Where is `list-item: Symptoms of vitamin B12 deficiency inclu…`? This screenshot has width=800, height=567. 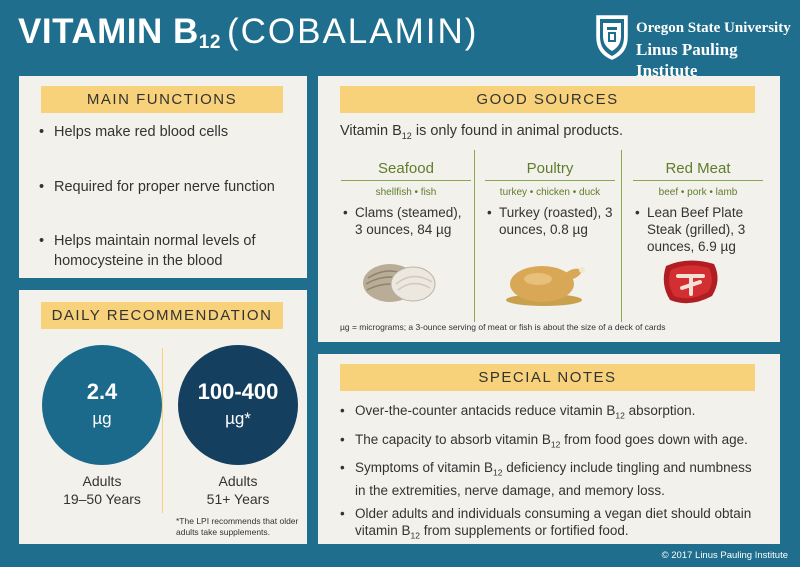 list-item: Symptoms of vitamin B12 deficiency inclu… is located at coordinates (552, 479).